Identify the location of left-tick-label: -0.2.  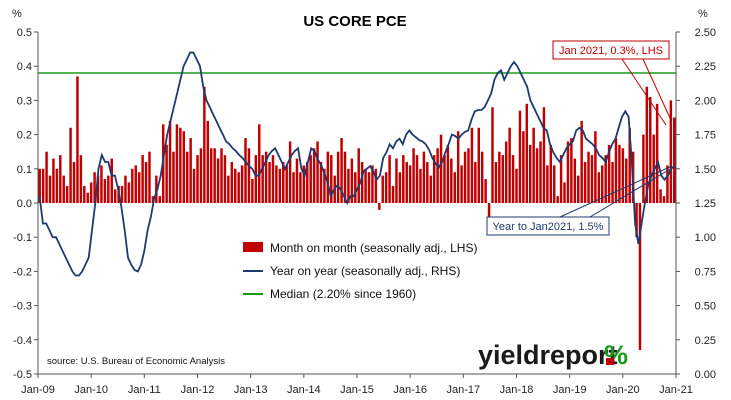
(22, 272).